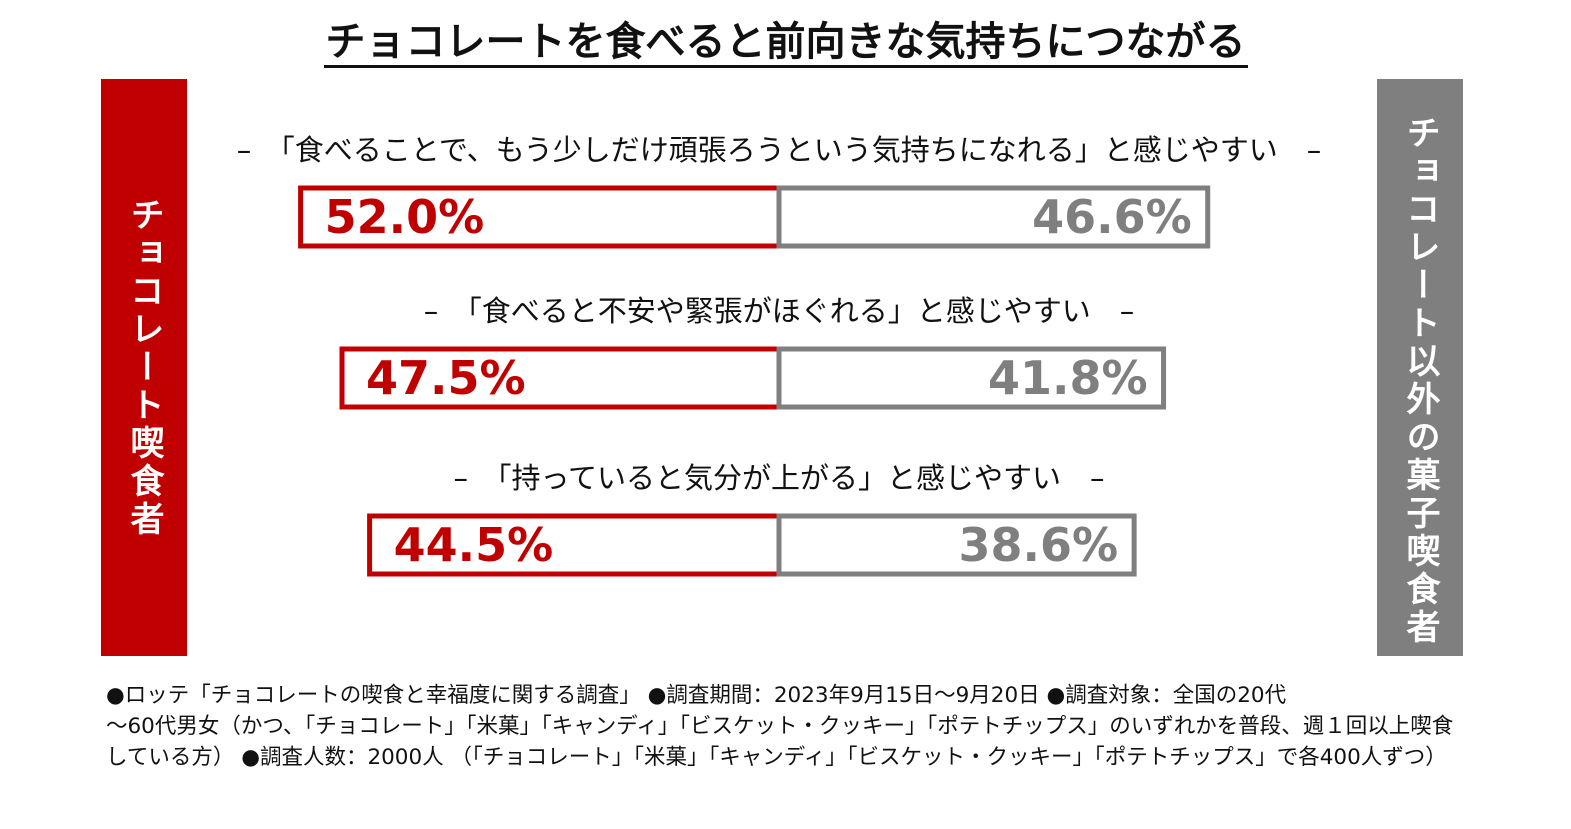 This screenshot has width=1571, height=829. What do you see at coordinates (405, 217) in the screenshot?
I see `value-label-chocolate: 52.0%` at bounding box center [405, 217].